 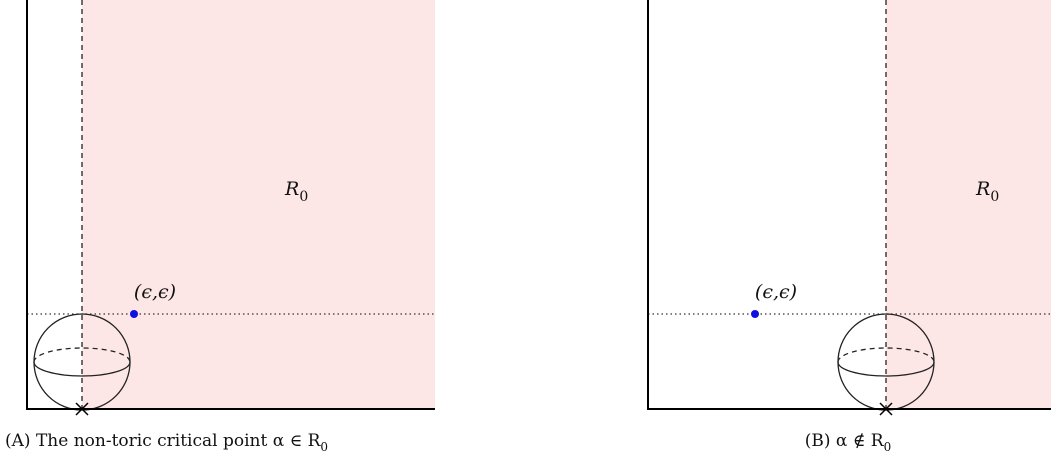 What do you see at coordinates (179, 441) in the screenshot?
I see `caption-text: The non-toric critical point α ∈ R` at bounding box center [179, 441].